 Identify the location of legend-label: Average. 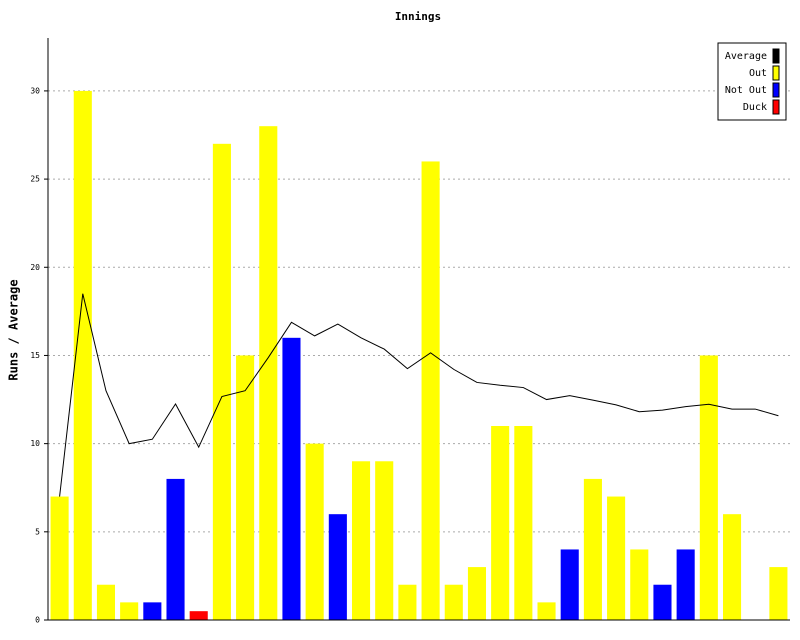
(746, 56).